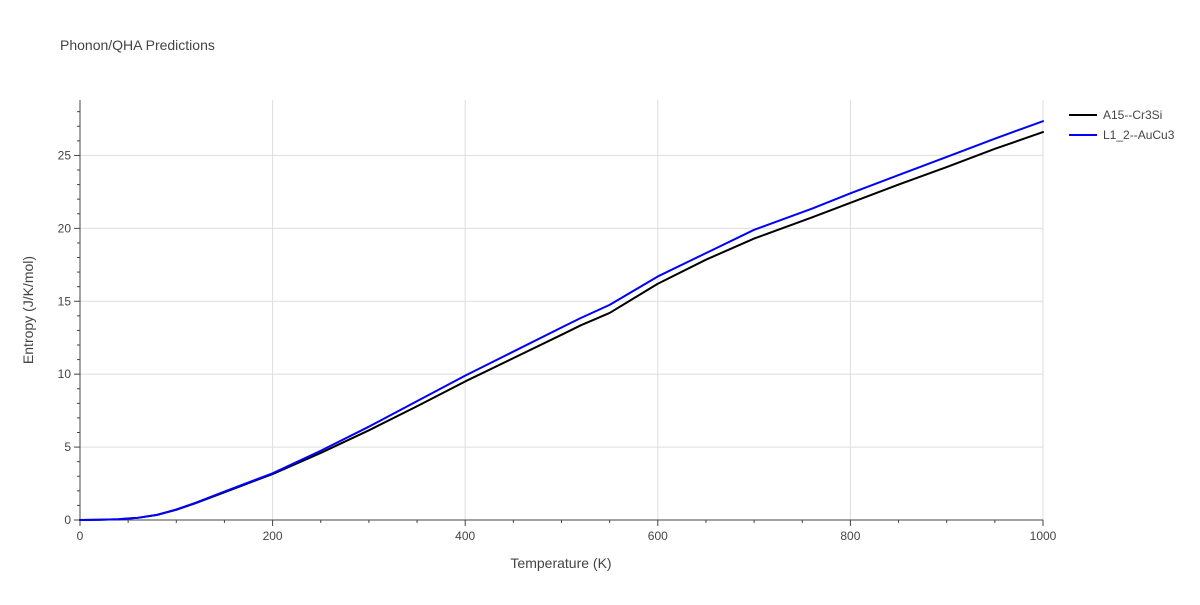  Describe the element at coordinates (658, 536) in the screenshot. I see `x-tick-label: 600` at that location.